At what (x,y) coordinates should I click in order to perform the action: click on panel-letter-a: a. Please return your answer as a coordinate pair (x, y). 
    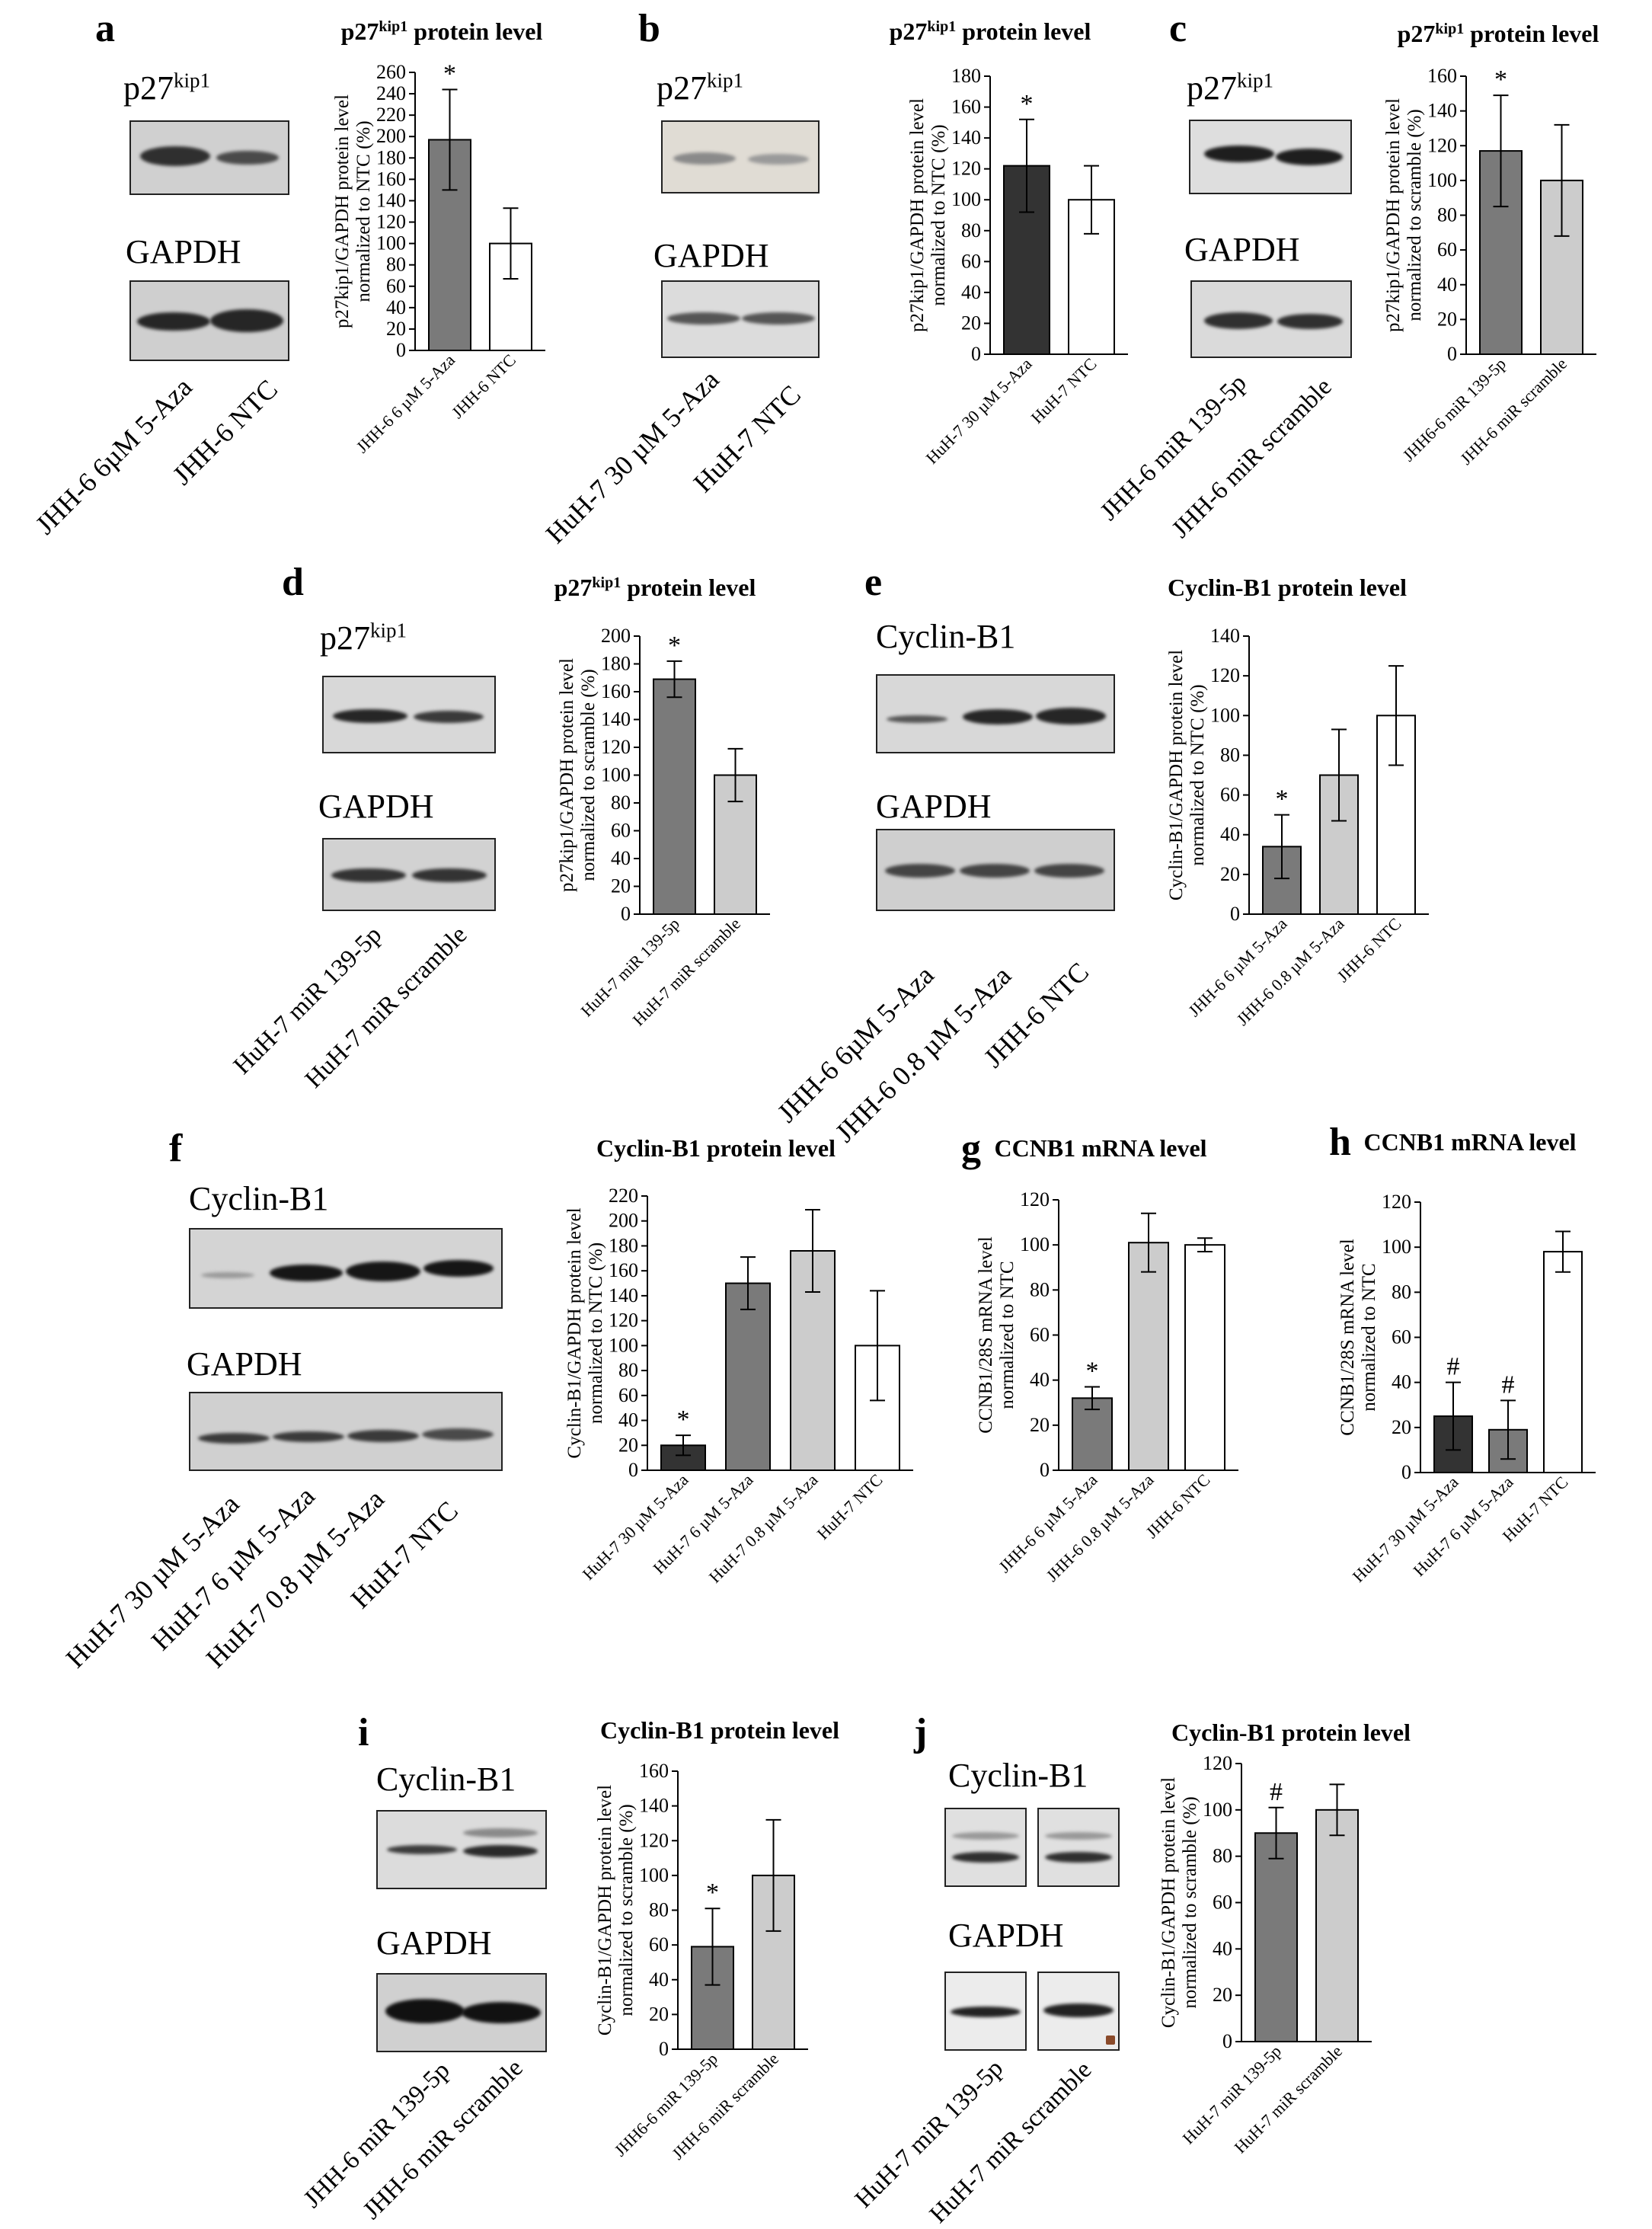
    Looking at the image, I should click on (105, 28).